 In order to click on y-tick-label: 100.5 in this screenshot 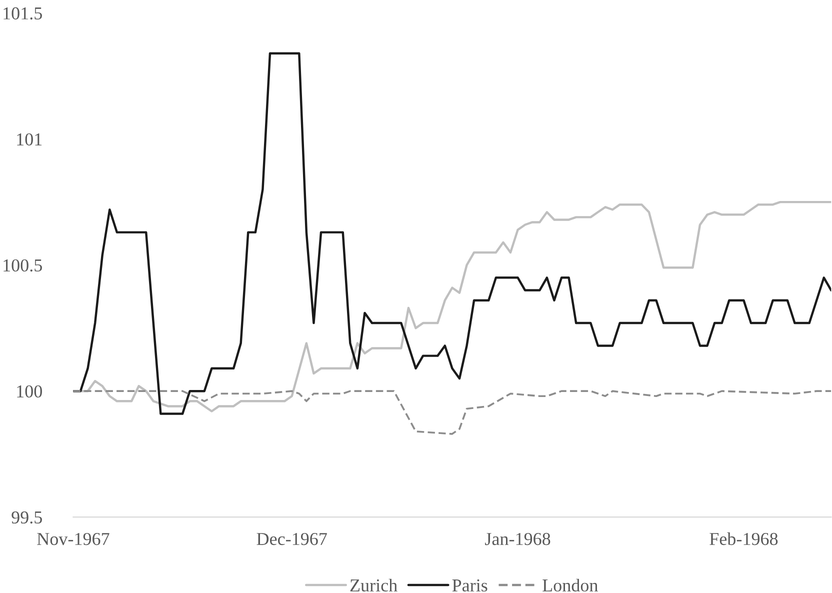, I will do `click(23, 265)`.